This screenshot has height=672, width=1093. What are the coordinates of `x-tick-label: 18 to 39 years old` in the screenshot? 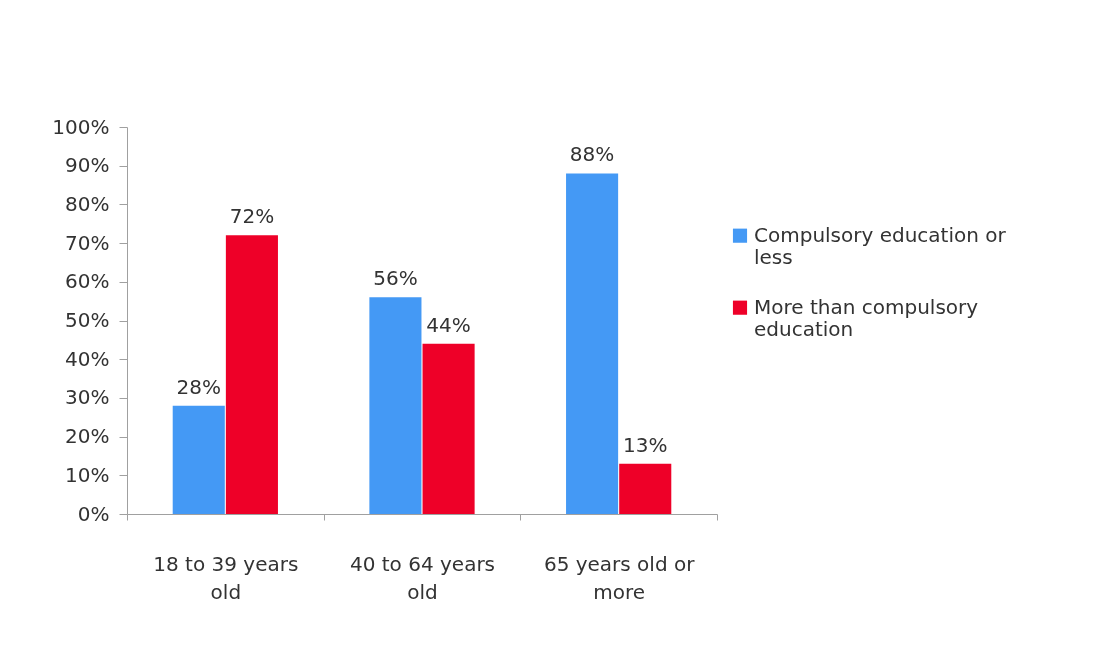 It's located at (226, 577).